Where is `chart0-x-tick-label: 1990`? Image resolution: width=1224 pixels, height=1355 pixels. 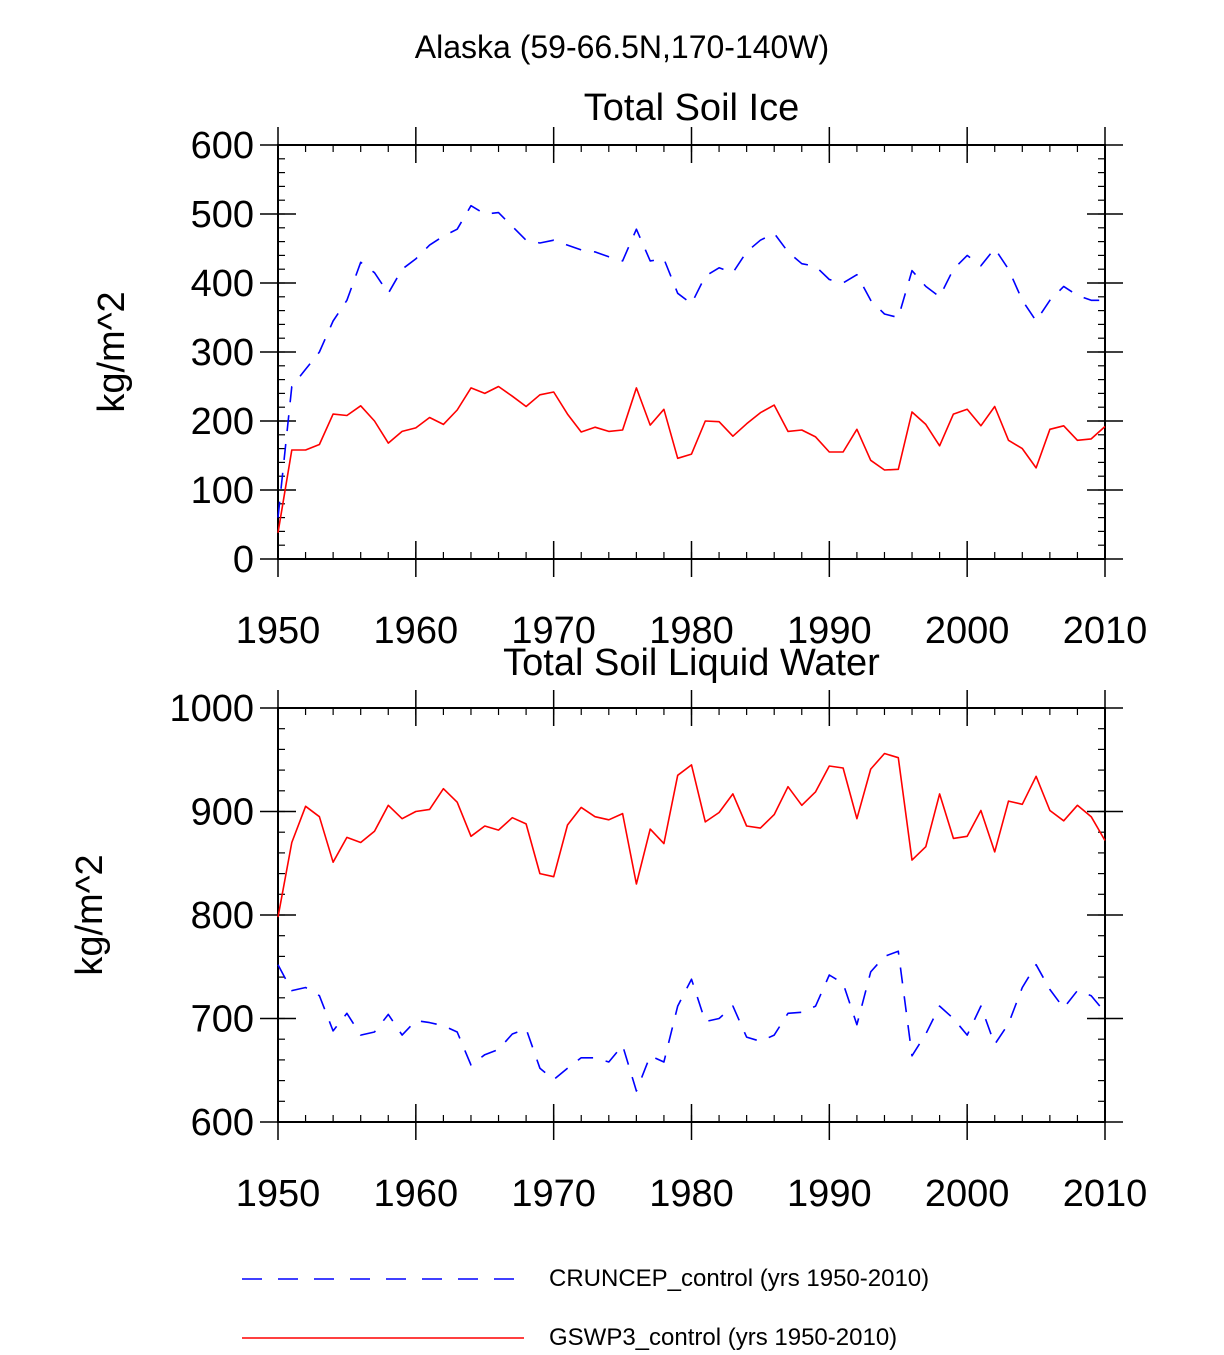
chart0-x-tick-label: 1990 is located at coordinates (829, 631).